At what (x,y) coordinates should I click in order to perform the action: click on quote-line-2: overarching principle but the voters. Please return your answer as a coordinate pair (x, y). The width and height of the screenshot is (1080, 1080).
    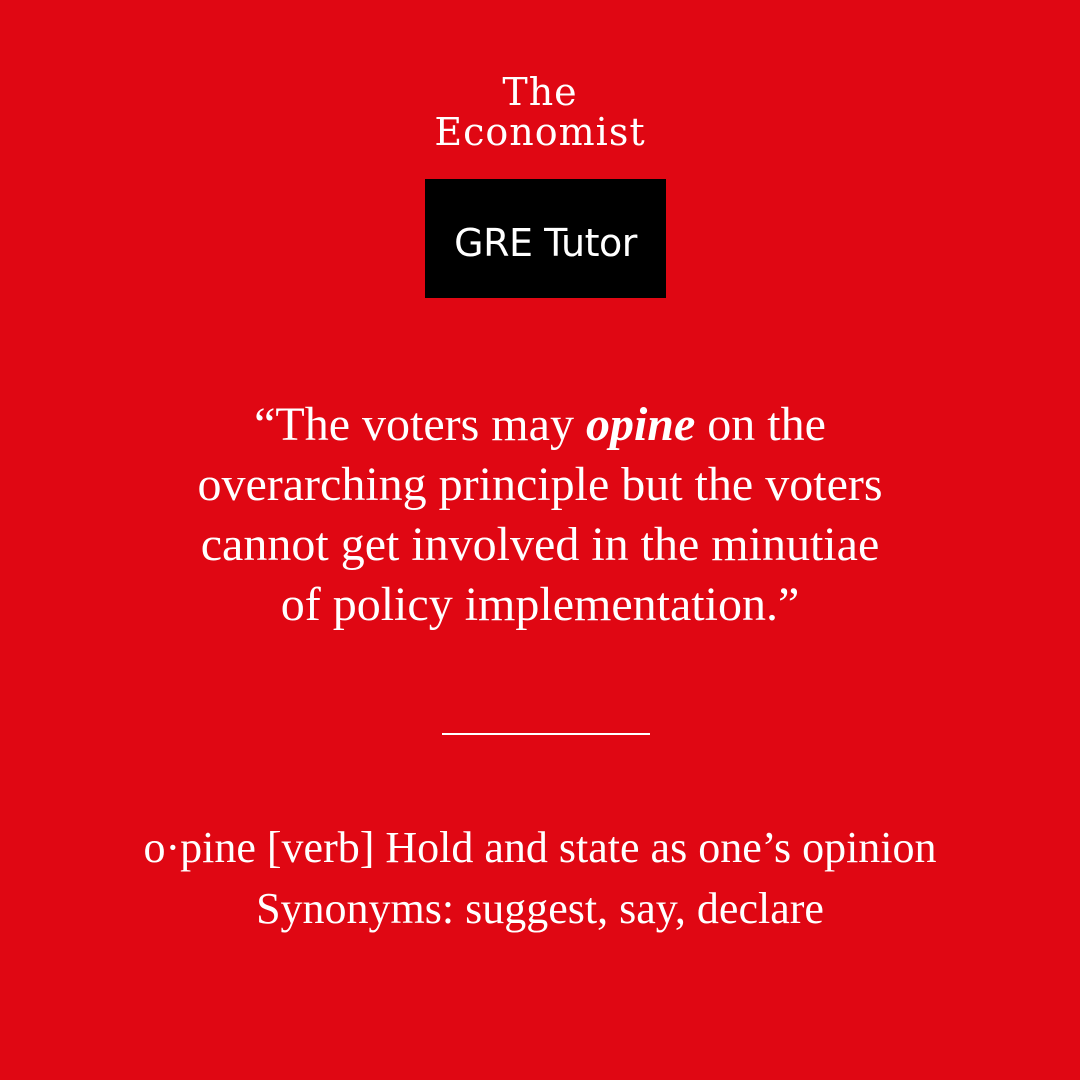
    Looking at the image, I should click on (540, 484).